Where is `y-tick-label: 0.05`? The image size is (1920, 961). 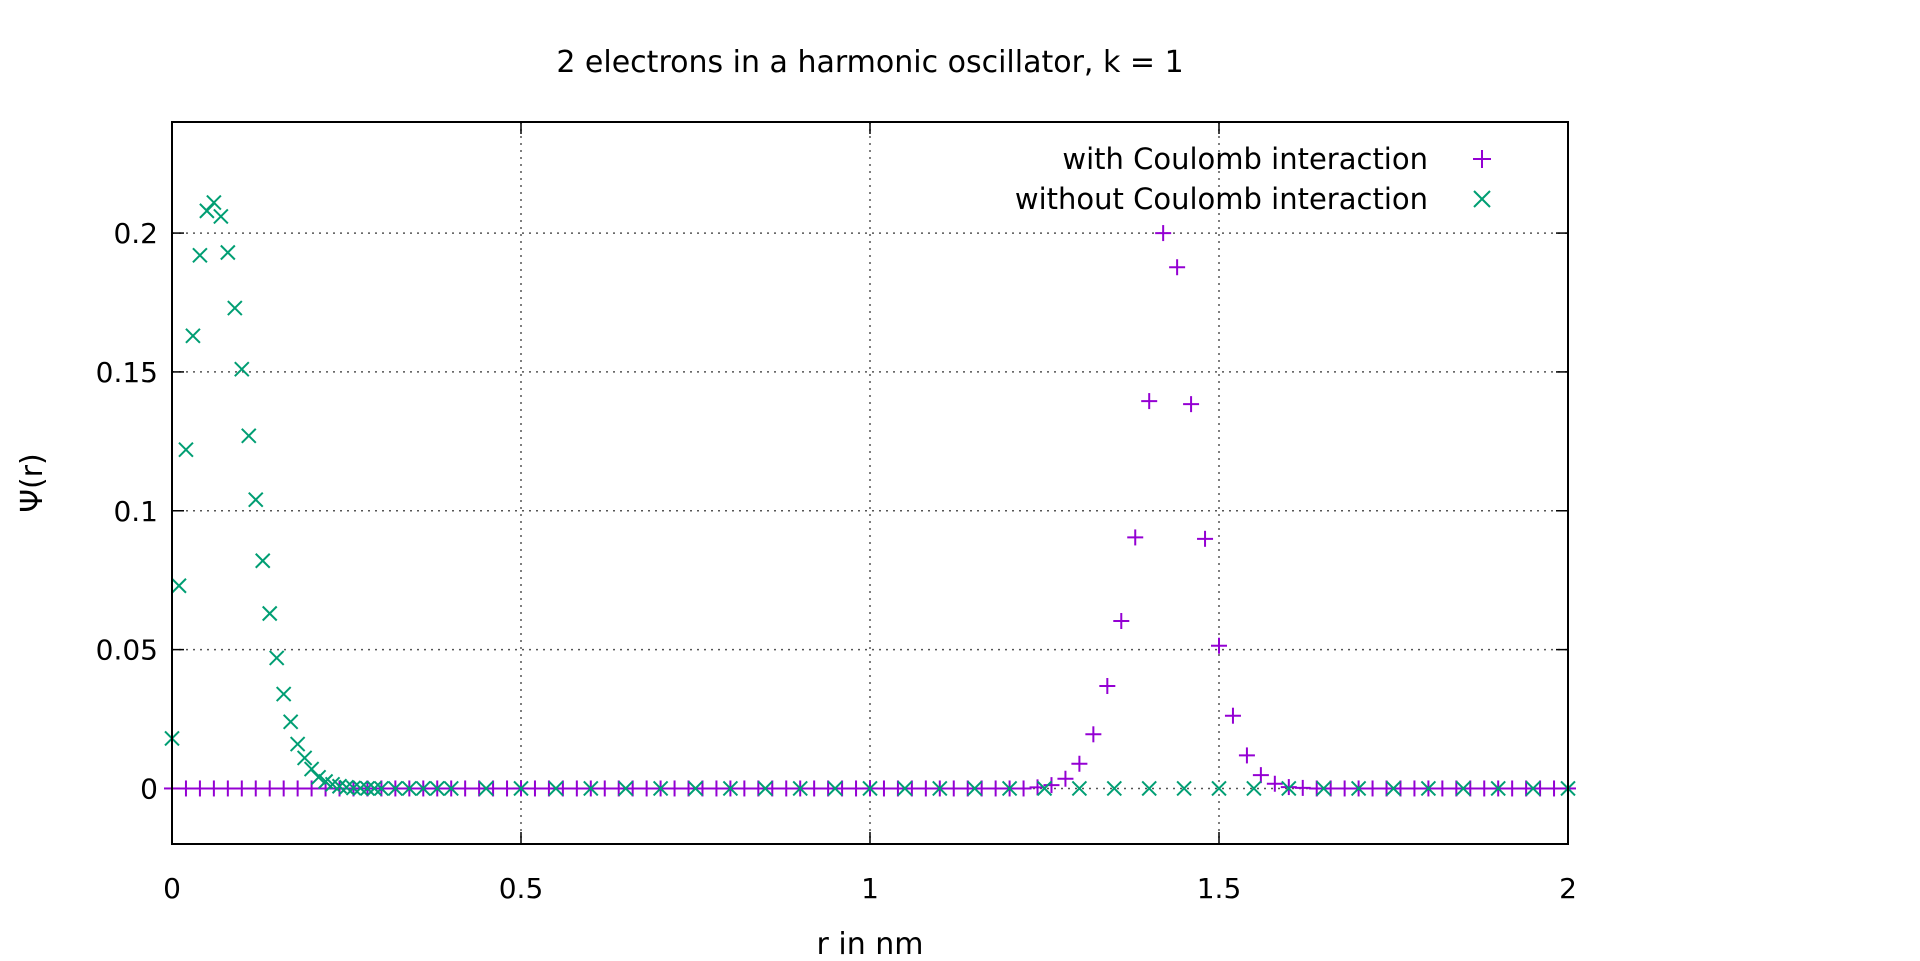 y-tick-label: 0.05 is located at coordinates (127, 650).